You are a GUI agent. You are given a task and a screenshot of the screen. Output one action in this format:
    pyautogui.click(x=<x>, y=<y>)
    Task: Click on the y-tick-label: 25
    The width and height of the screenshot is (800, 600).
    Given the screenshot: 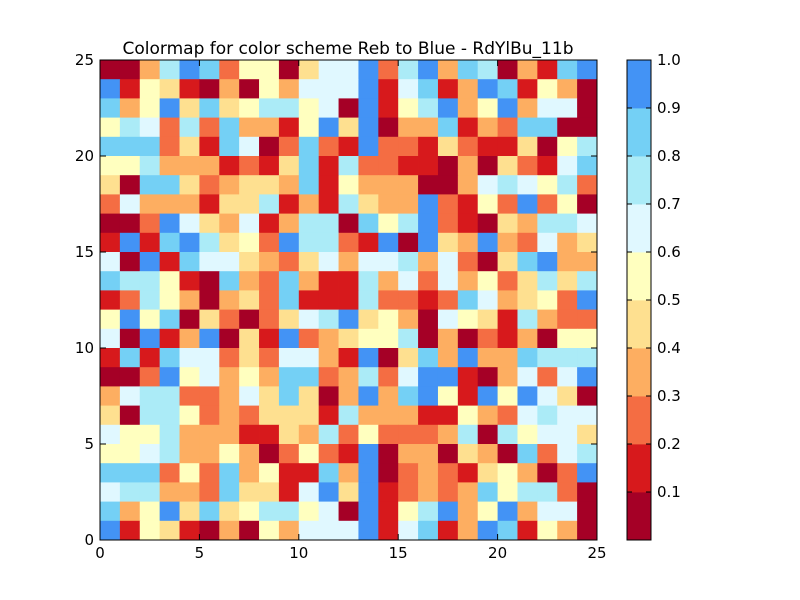 What is the action you would take?
    pyautogui.click(x=84, y=60)
    